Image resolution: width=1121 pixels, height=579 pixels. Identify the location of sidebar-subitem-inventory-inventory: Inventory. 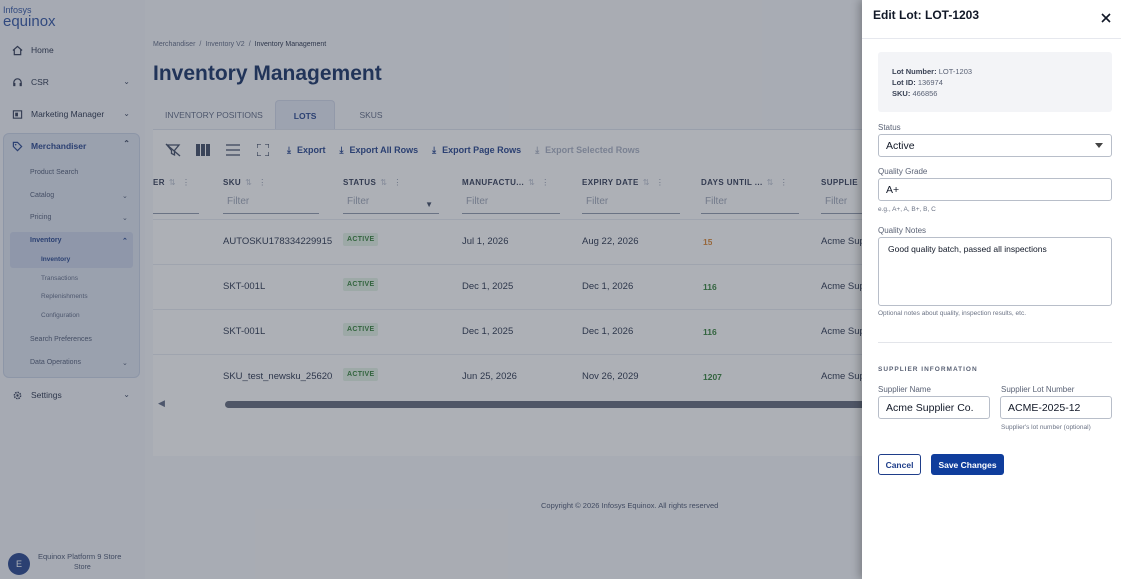
(56, 259).